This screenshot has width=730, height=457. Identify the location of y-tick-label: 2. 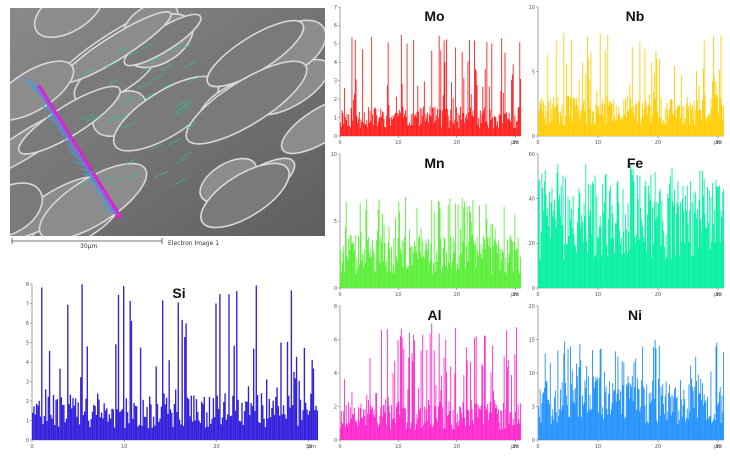
(335, 407).